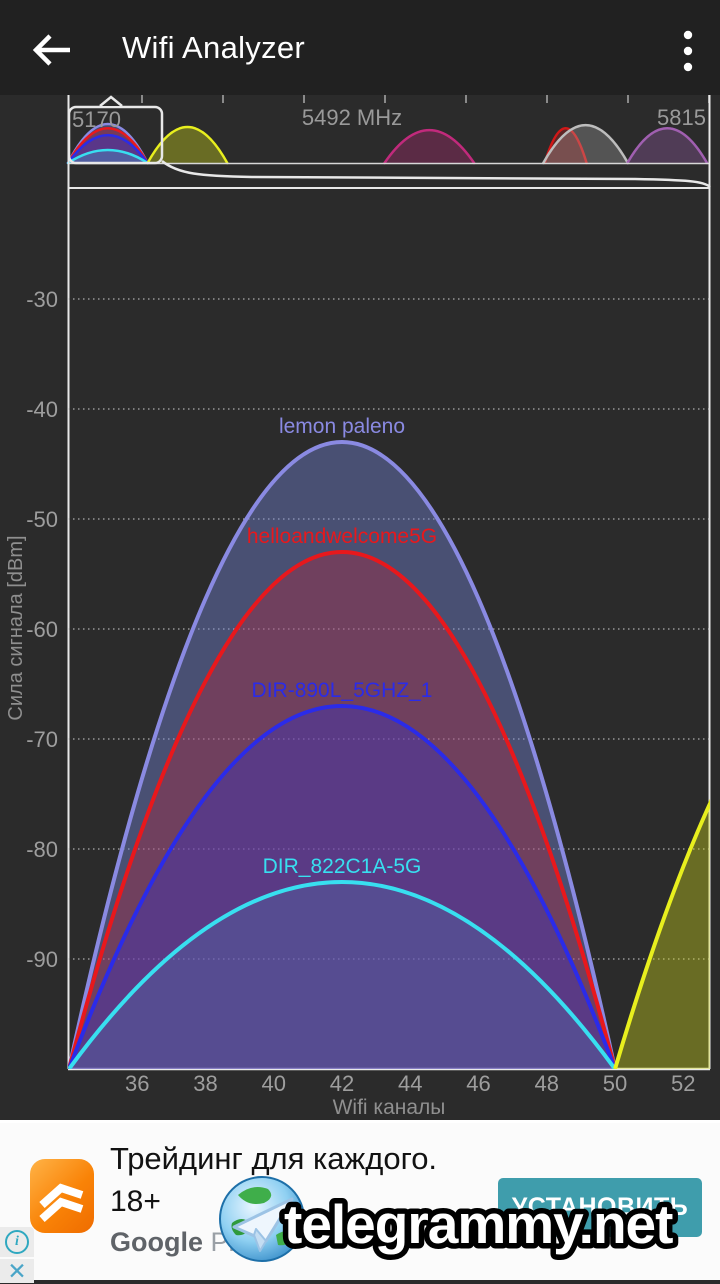 The width and height of the screenshot is (720, 1284). Describe the element at coordinates (42, 299) in the screenshot. I see `y-tick-label: -30` at that location.